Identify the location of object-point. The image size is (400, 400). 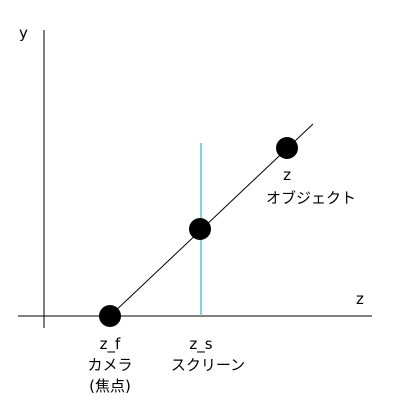
(287, 148).